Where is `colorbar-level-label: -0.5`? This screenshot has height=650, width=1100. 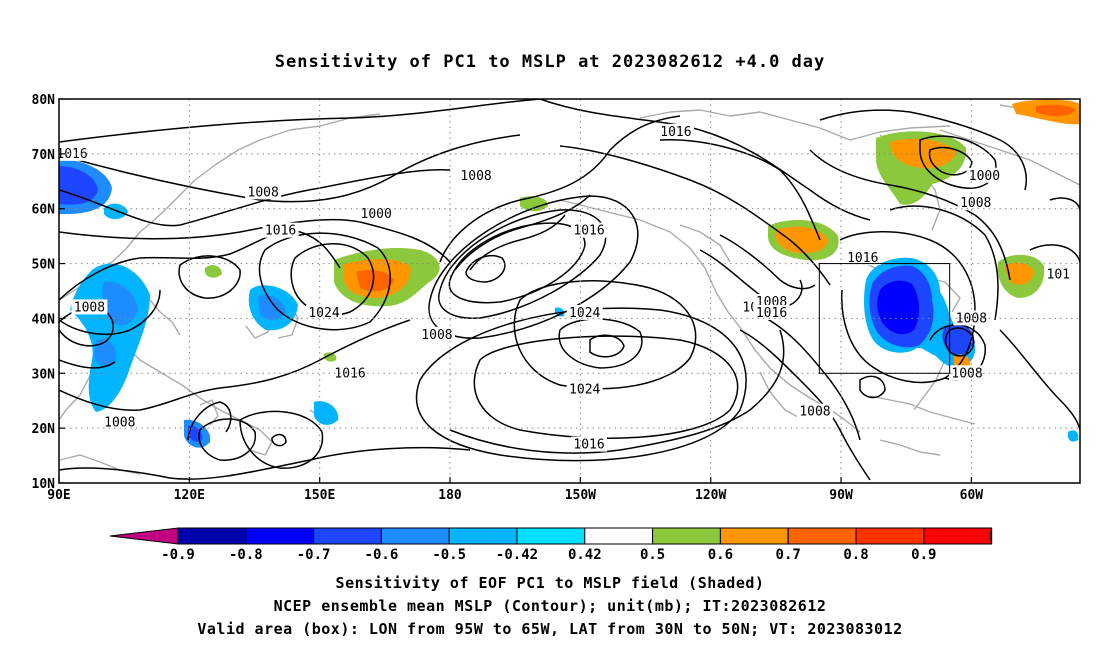 colorbar-level-label: -0.5 is located at coordinates (449, 555).